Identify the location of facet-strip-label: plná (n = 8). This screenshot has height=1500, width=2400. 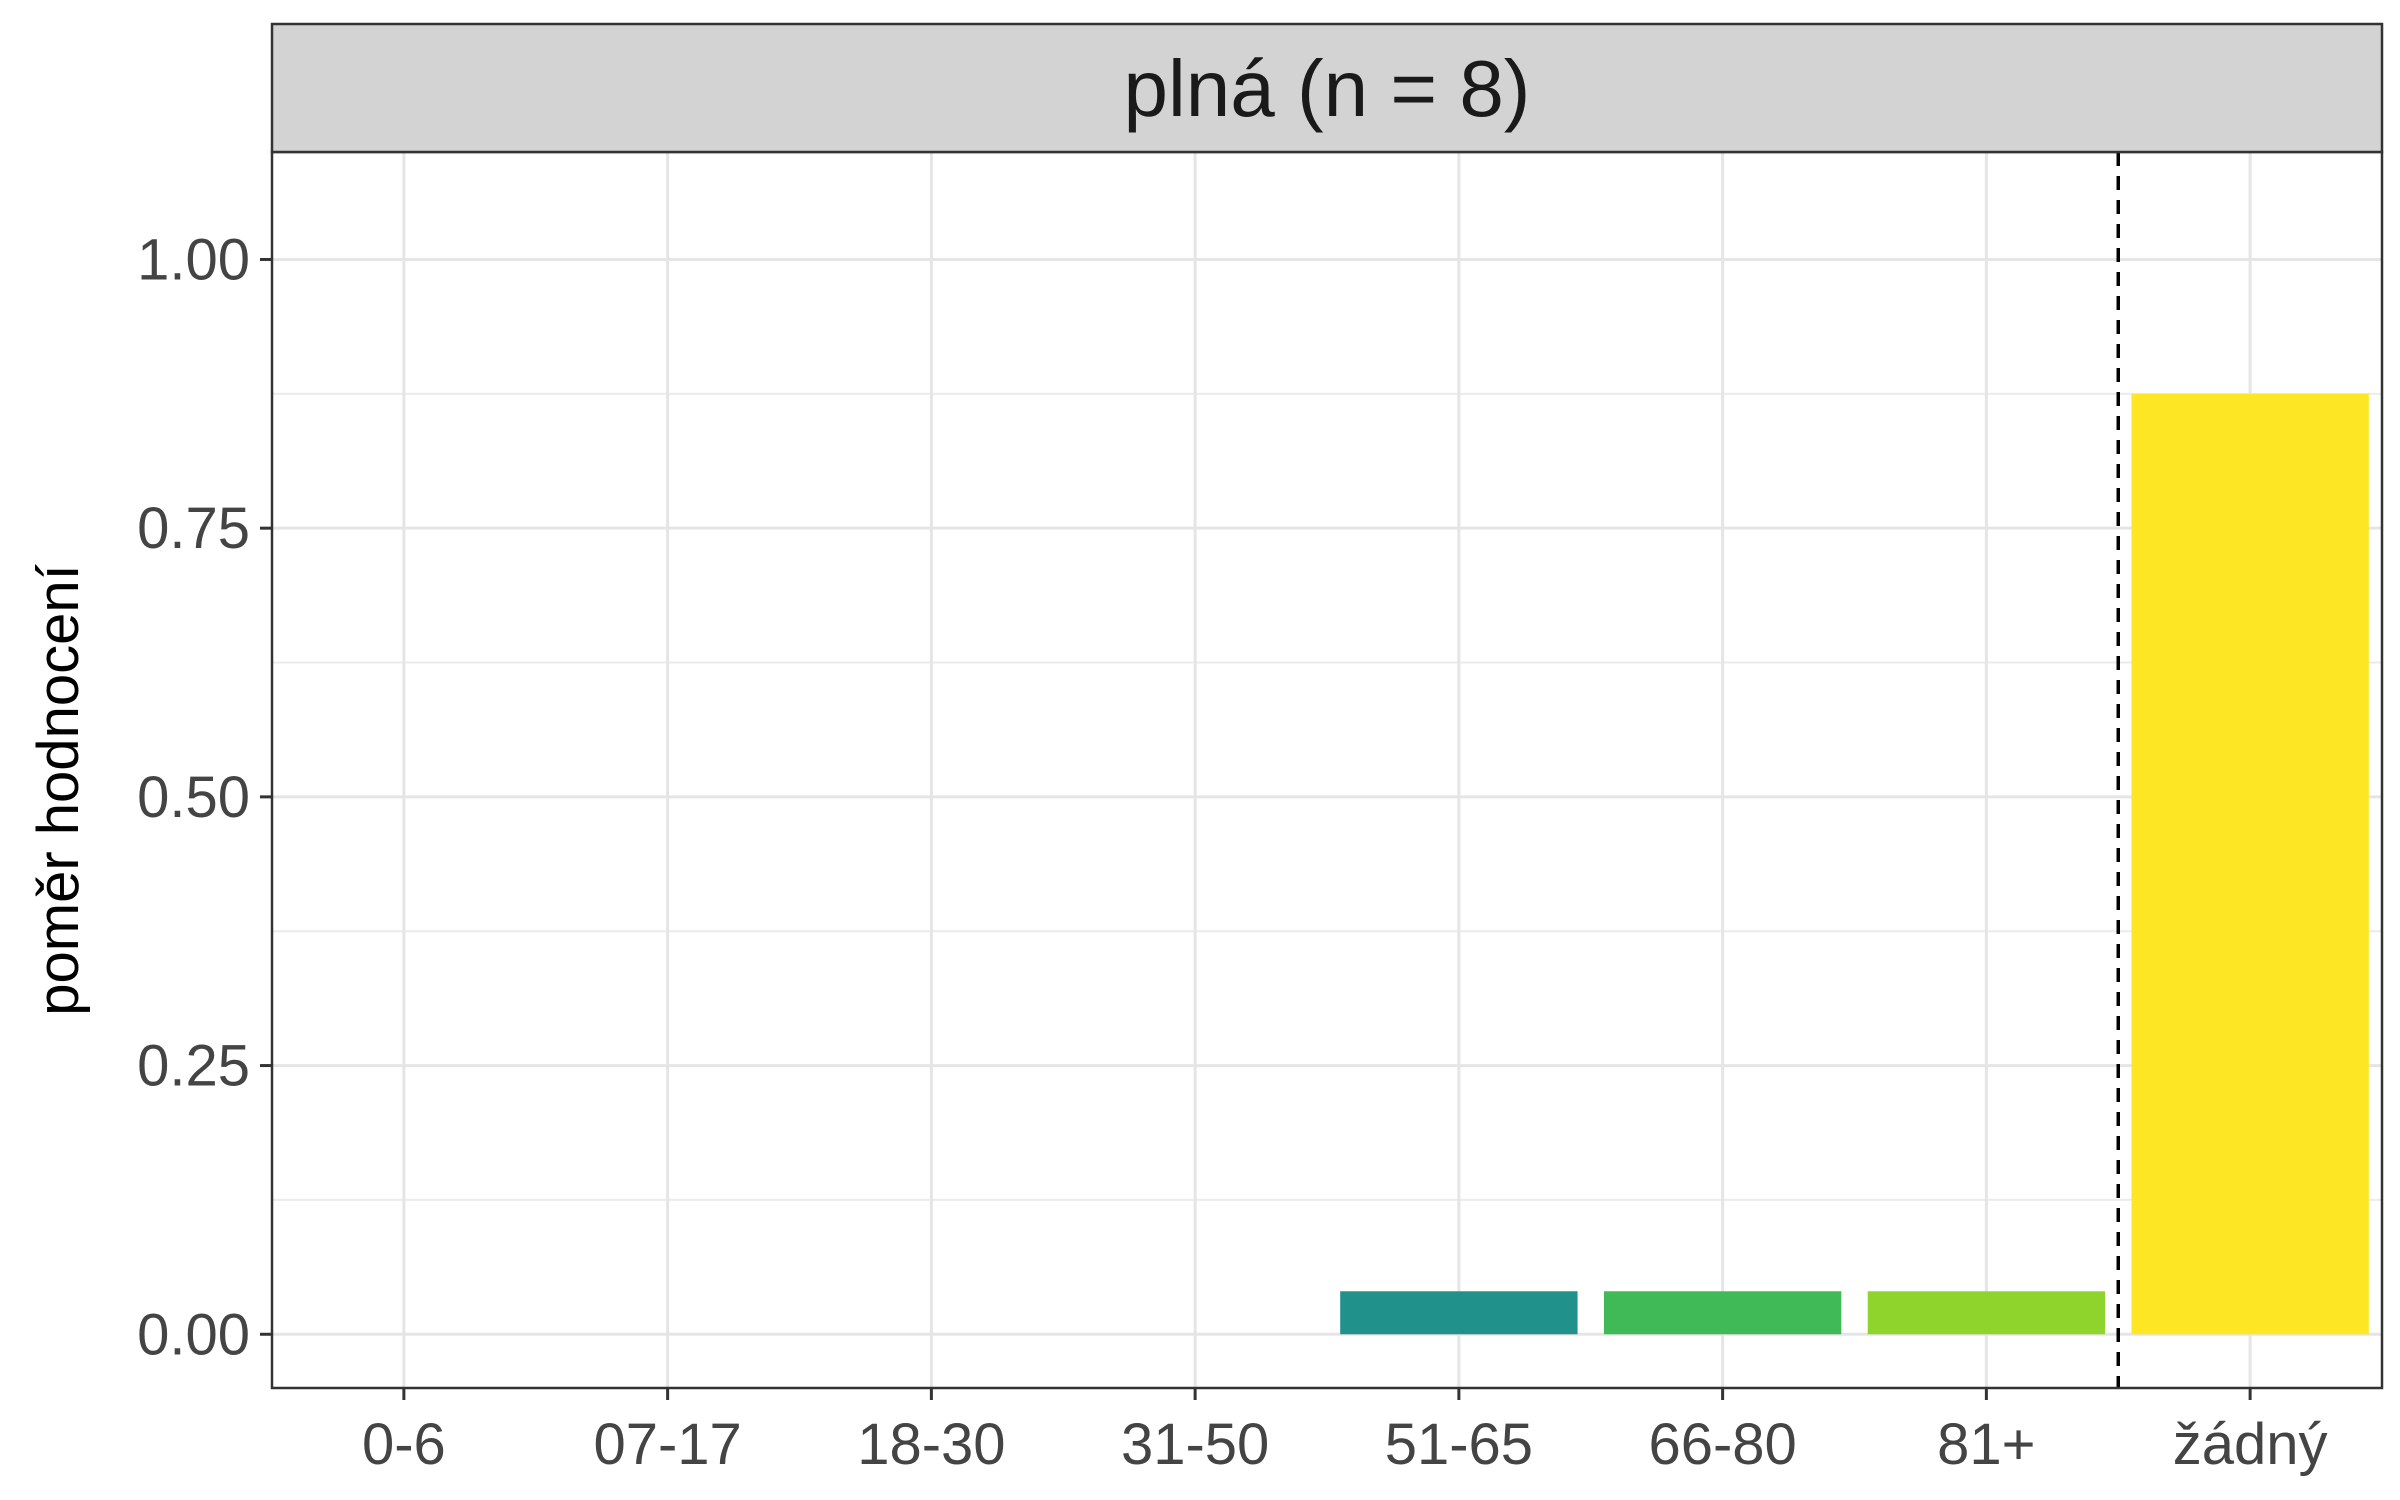
(1327, 88).